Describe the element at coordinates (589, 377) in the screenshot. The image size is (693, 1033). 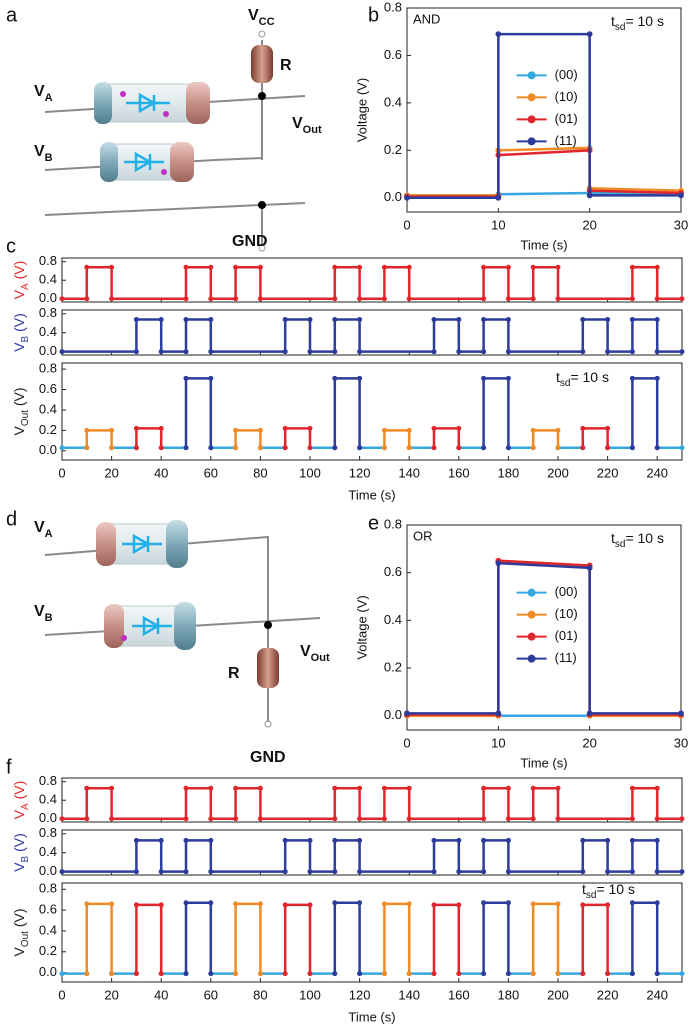
I see `text-part: = 10 s` at that location.